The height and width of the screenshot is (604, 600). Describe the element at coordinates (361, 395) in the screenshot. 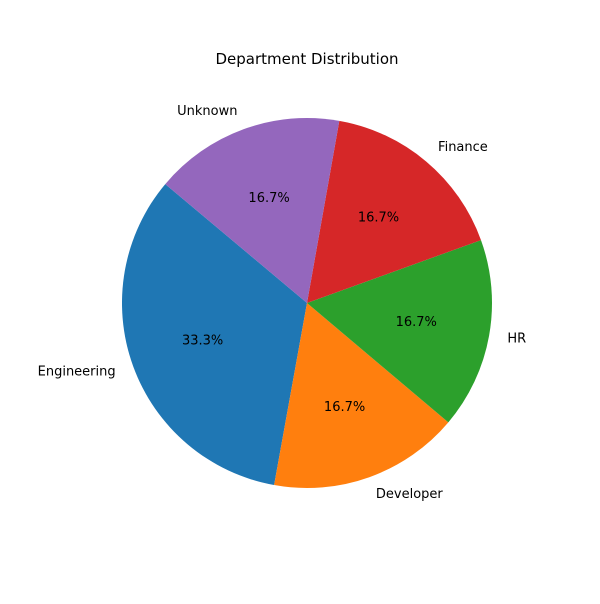

I see `pie-slice-developer` at that location.